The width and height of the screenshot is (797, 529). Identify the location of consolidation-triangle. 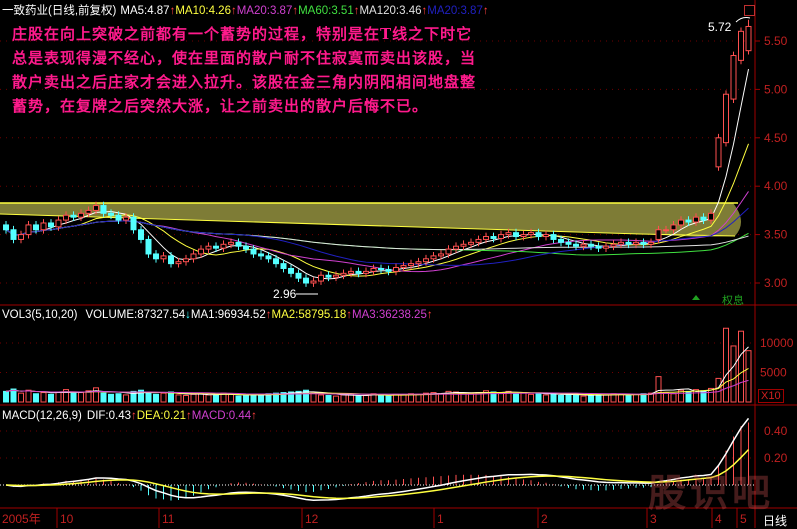
(371, 220).